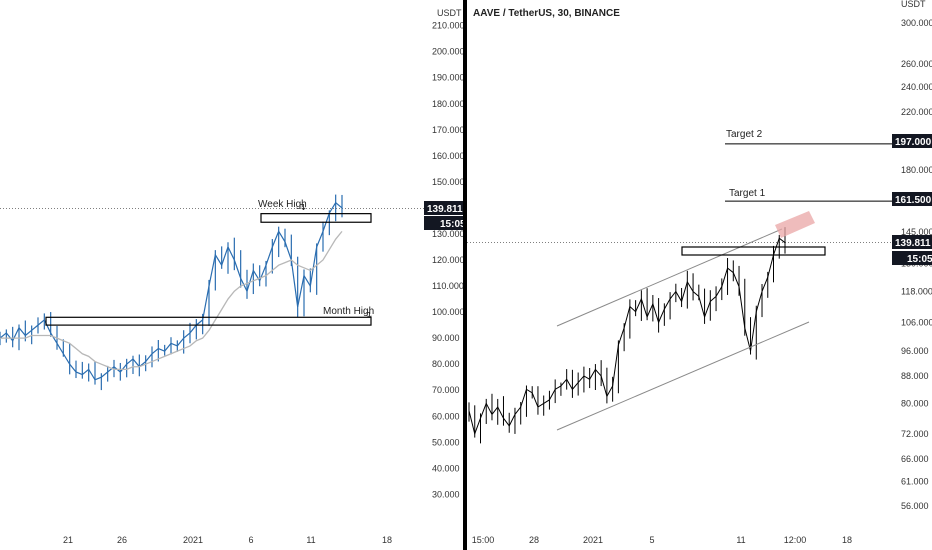 Image resolution: width=932 pixels, height=550 pixels. What do you see at coordinates (250, 540) in the screenshot?
I see `left-x-tick-label: 6` at bounding box center [250, 540].